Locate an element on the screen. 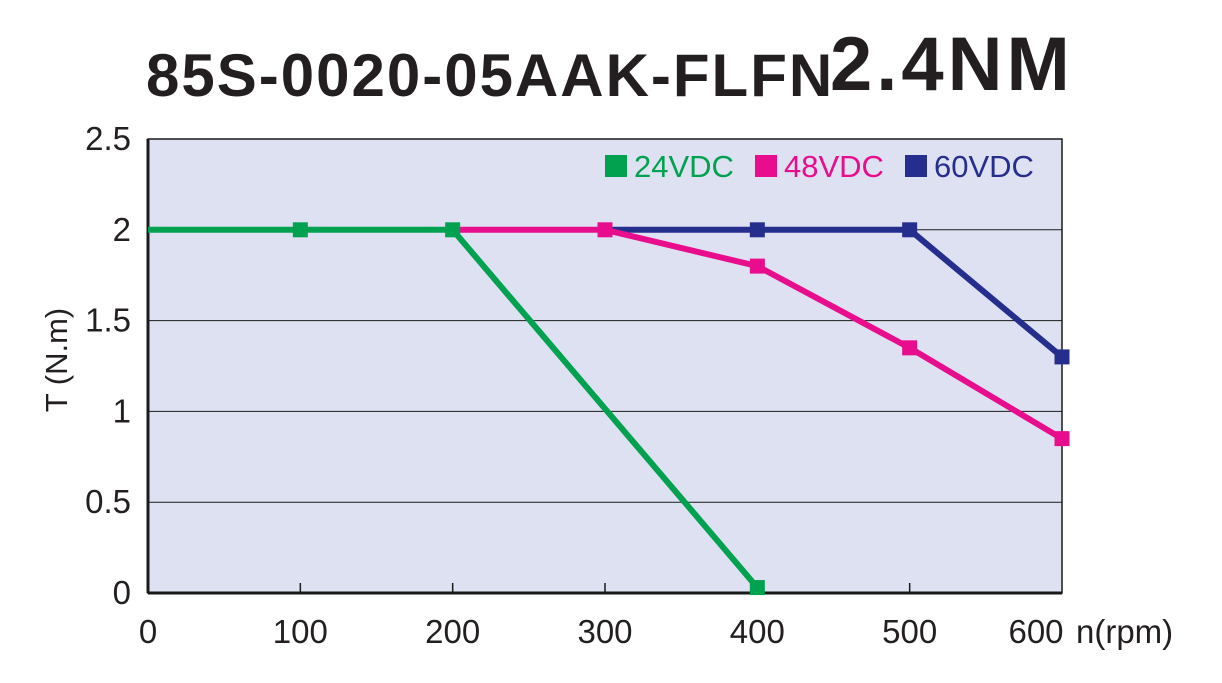  x-tick-label-600: 600 is located at coordinates (1035, 631).